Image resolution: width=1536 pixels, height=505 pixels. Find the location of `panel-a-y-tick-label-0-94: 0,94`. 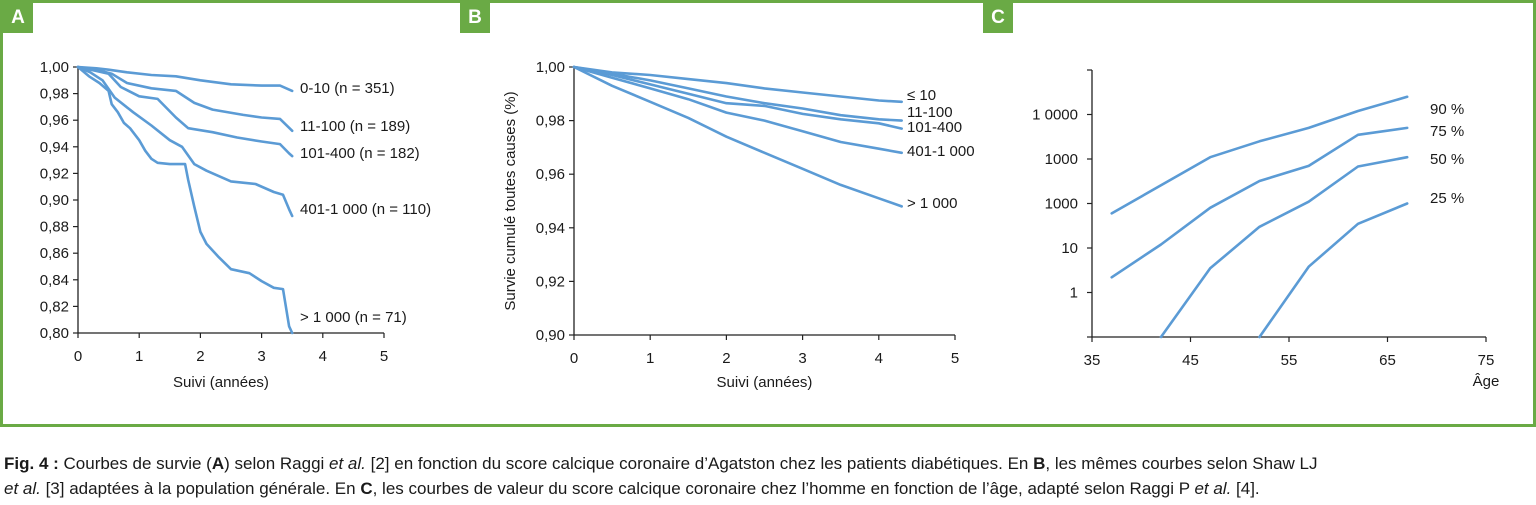

panel-a-y-tick-label-0-94: 0,94 is located at coordinates (54, 147).